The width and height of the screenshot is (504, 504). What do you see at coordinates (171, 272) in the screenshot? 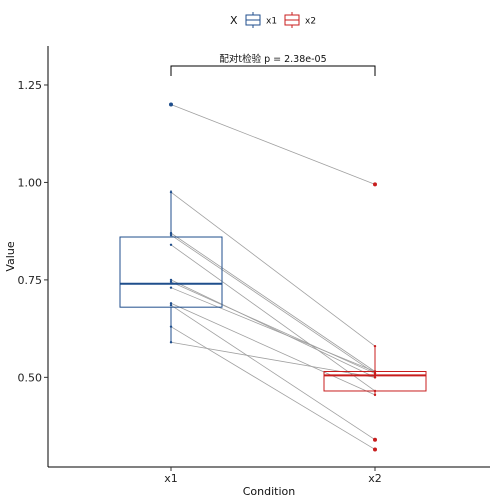
I see `box-x1` at bounding box center [171, 272].